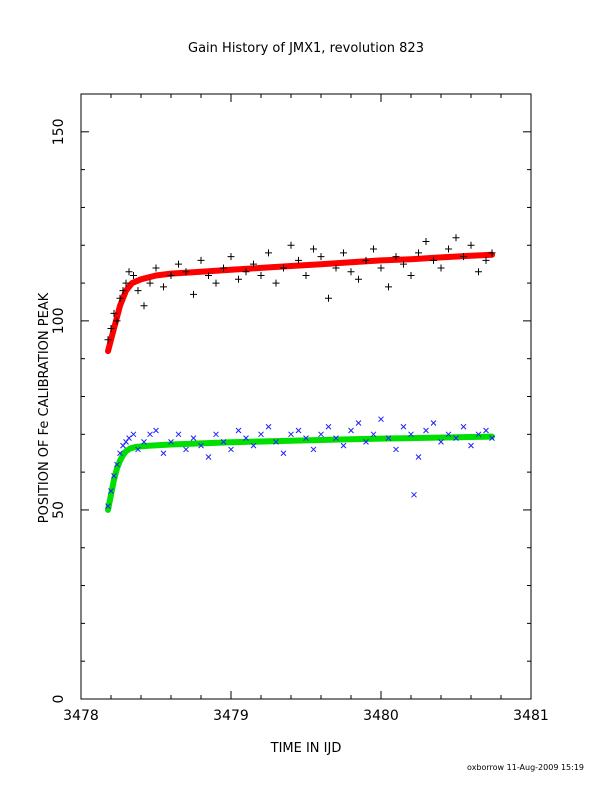  I want to click on chart-title: Gain History of JMX1, revolution 823, so click(306, 48).